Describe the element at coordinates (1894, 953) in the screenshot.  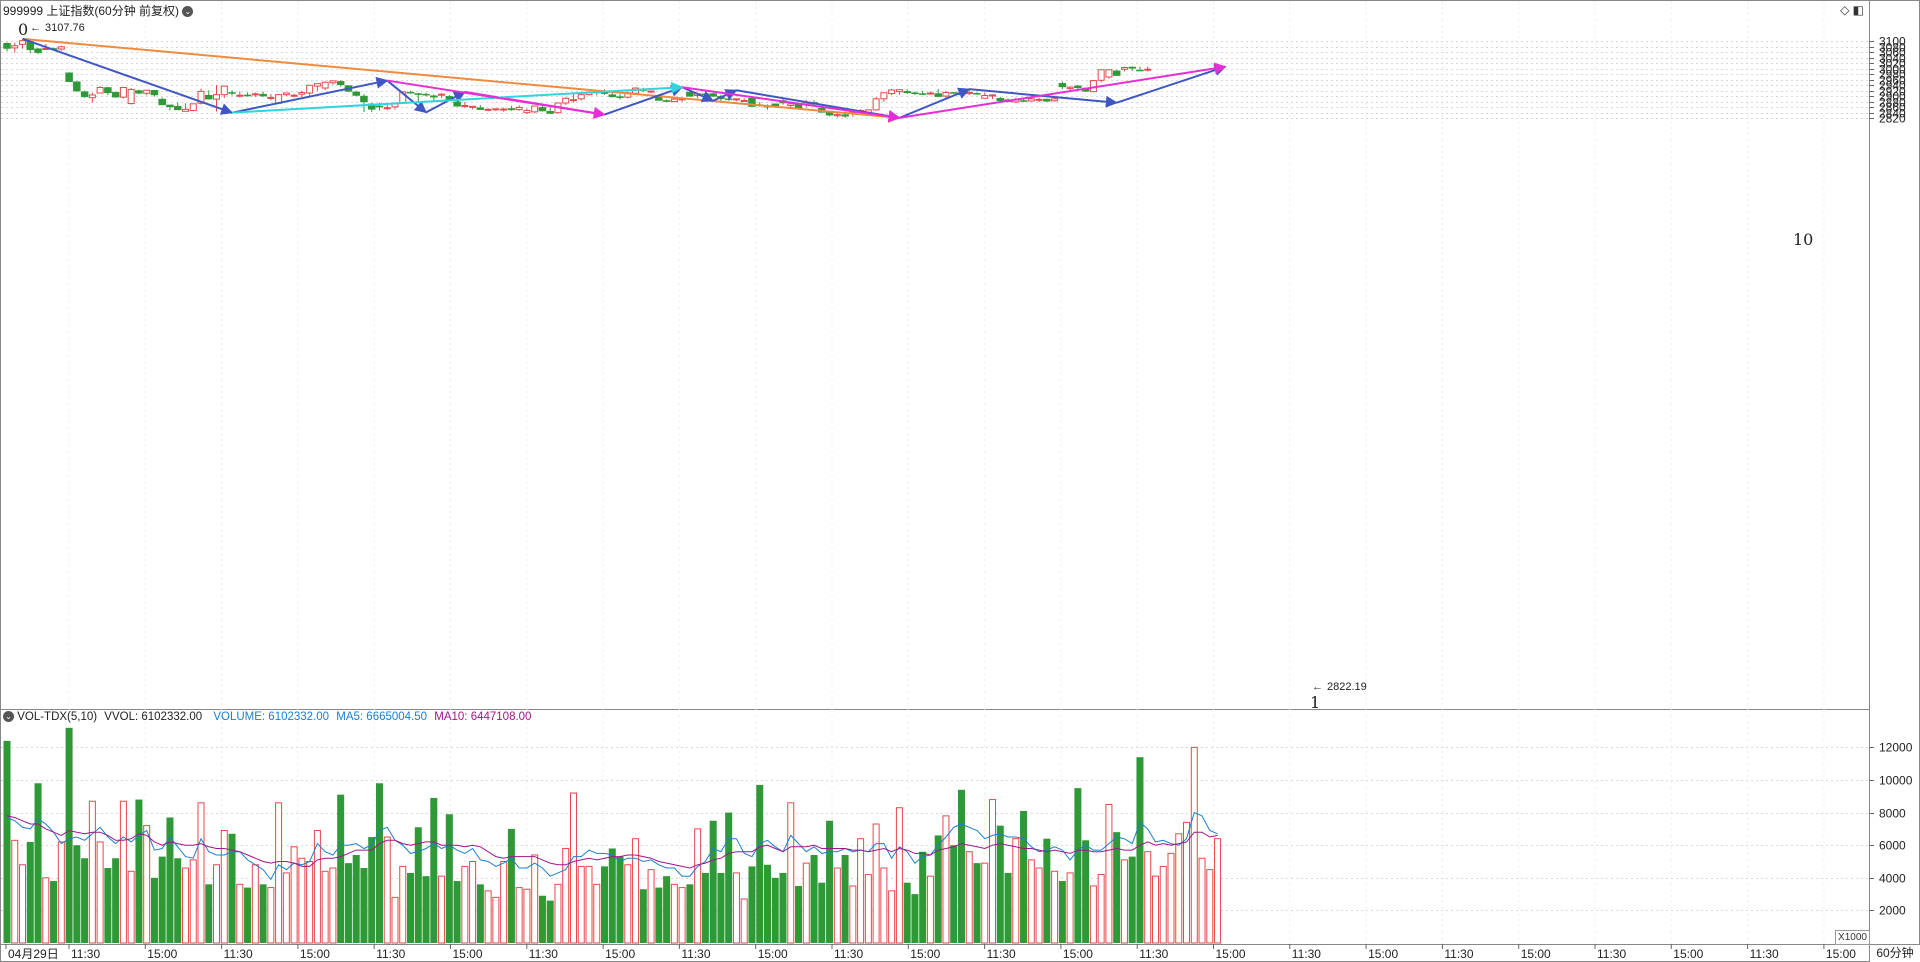
I see `timeframe-button: 60分钟` at that location.